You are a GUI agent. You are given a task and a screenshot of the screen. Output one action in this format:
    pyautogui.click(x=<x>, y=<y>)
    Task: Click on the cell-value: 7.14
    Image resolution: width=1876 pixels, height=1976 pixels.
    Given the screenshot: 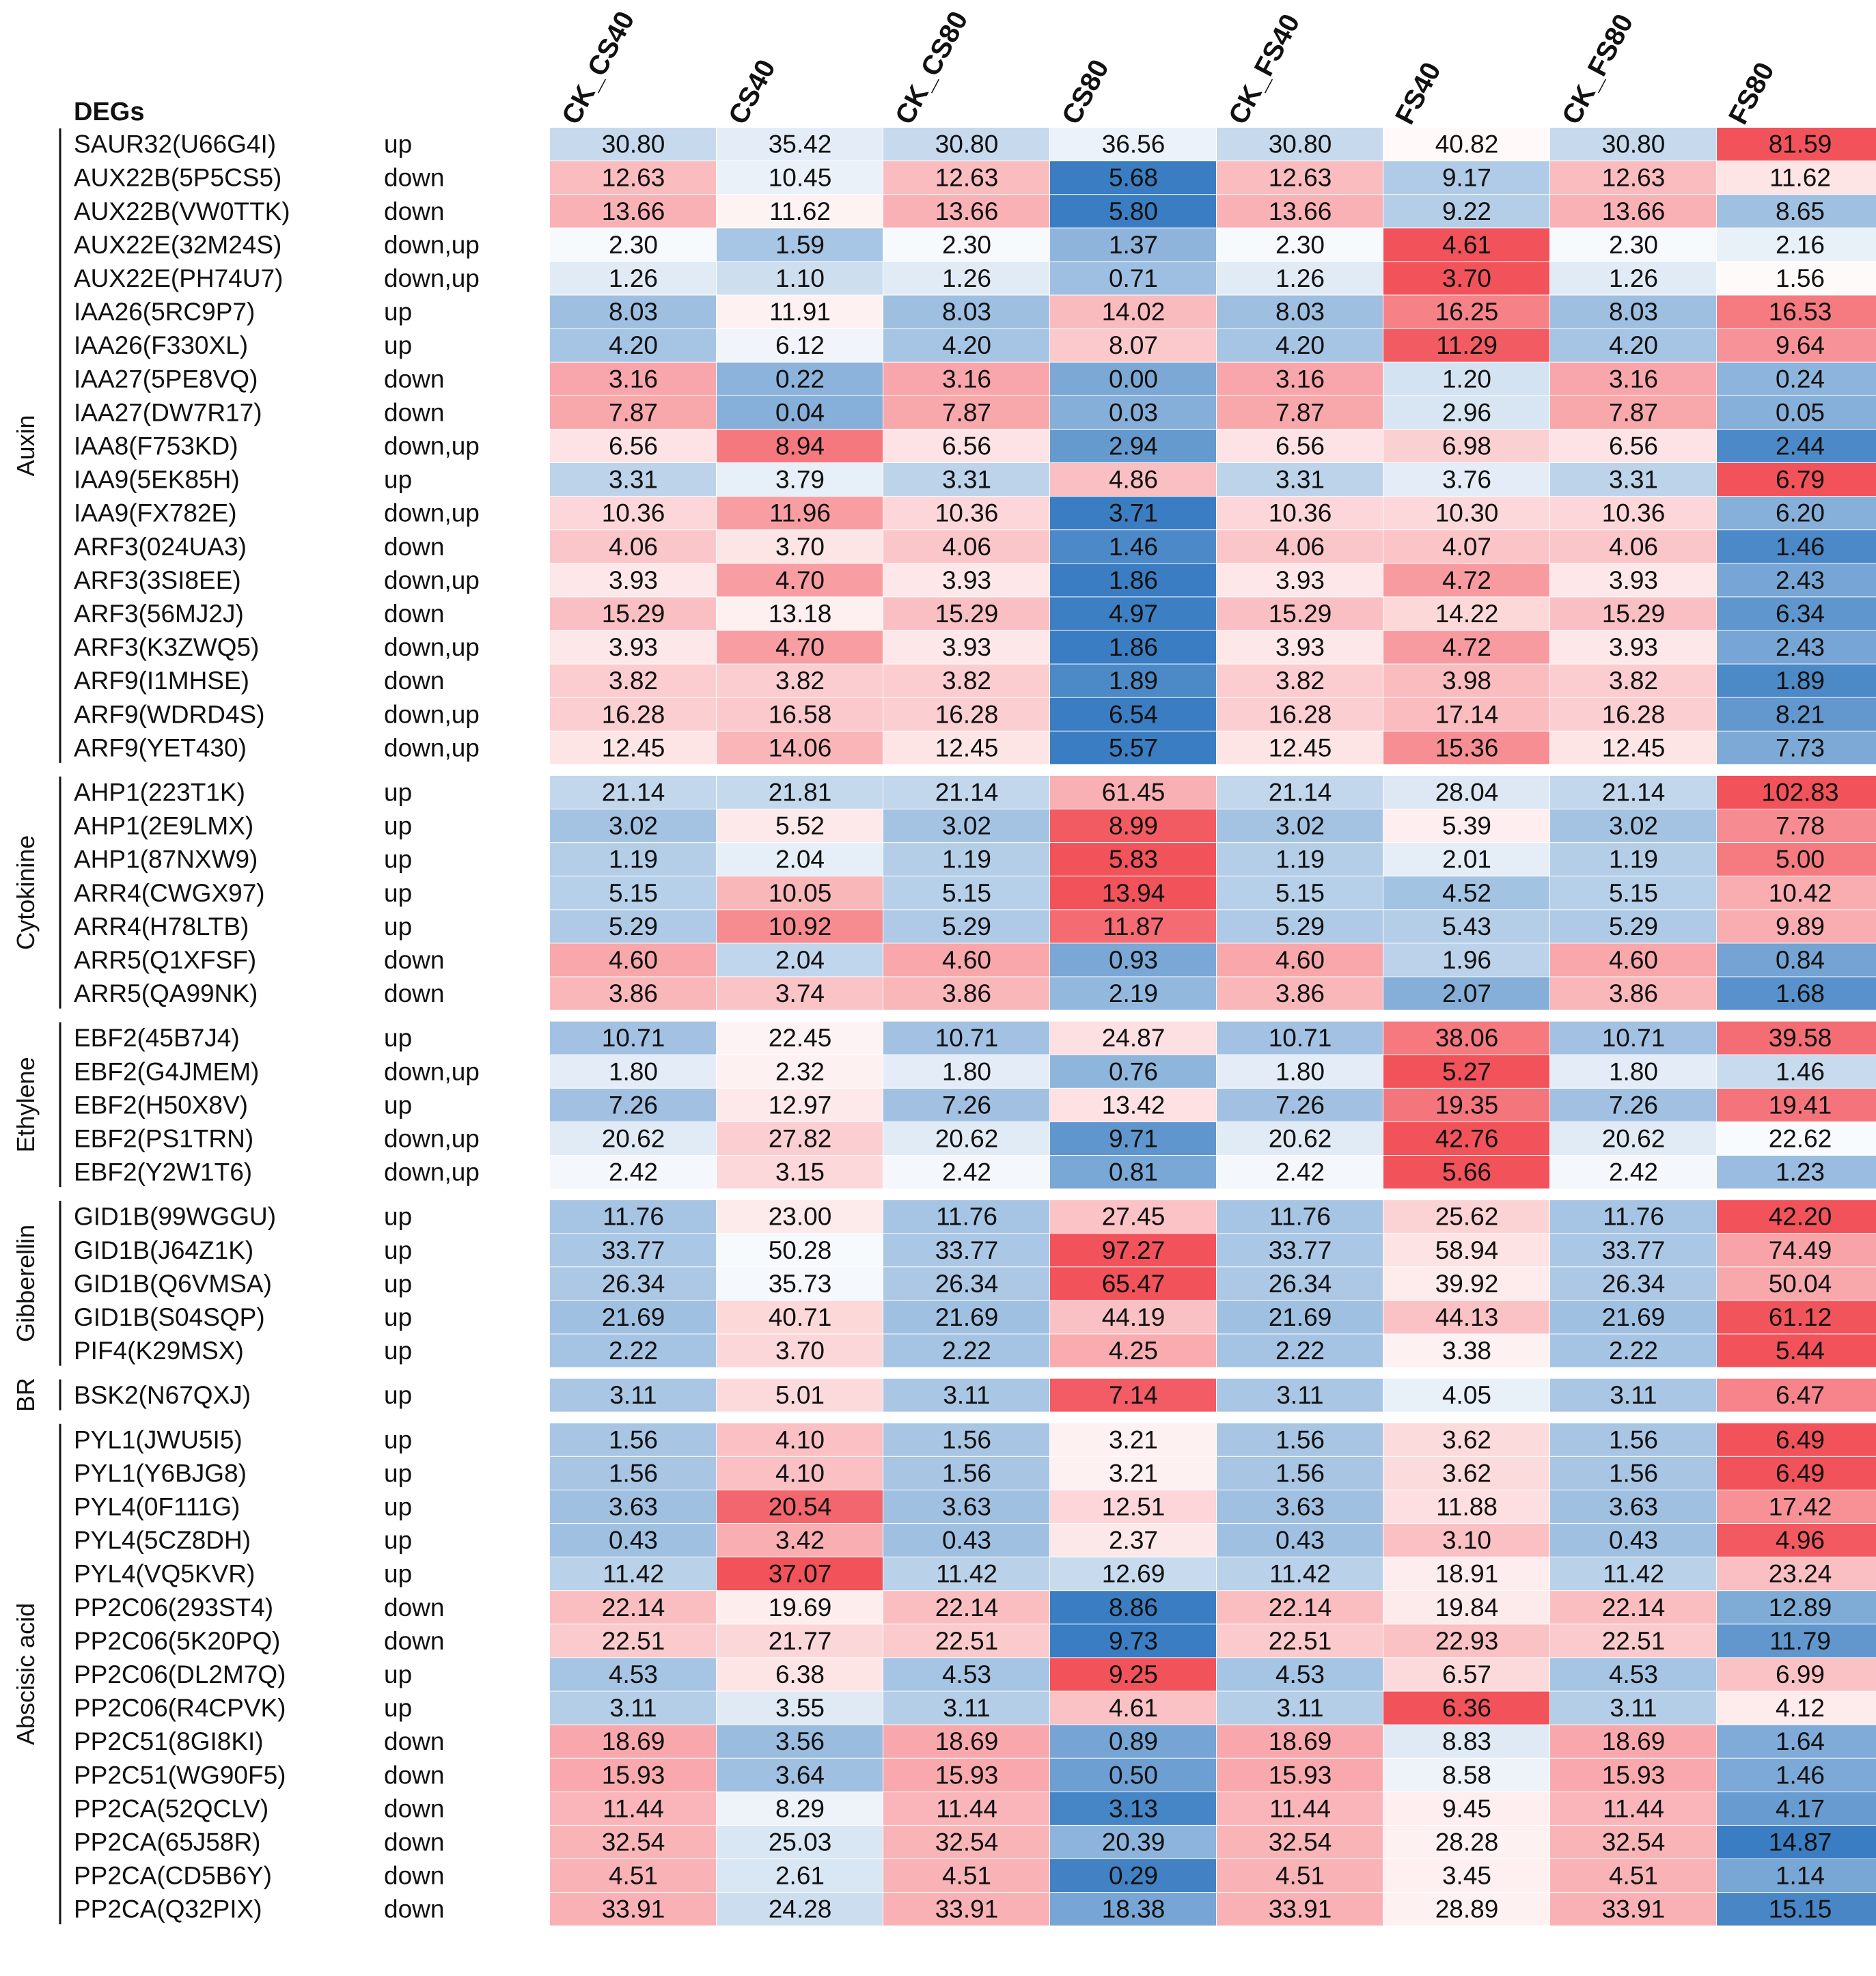 What is the action you would take?
    pyautogui.click(x=1133, y=1395)
    